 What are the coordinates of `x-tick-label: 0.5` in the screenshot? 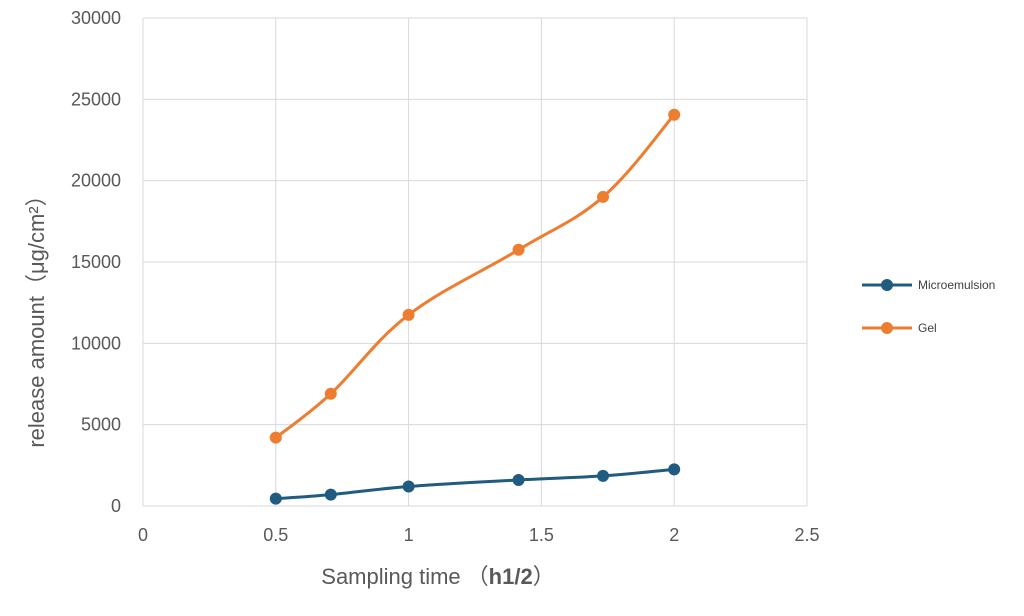 It's located at (275, 535).